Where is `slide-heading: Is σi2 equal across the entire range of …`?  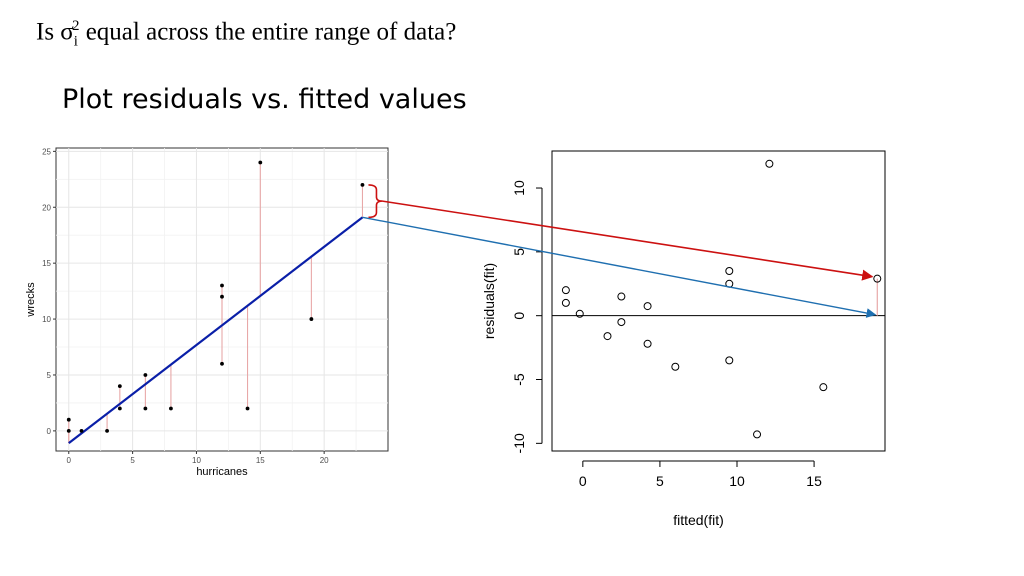
slide-heading: Is σi2 equal across the entire range of … is located at coordinates (246, 34).